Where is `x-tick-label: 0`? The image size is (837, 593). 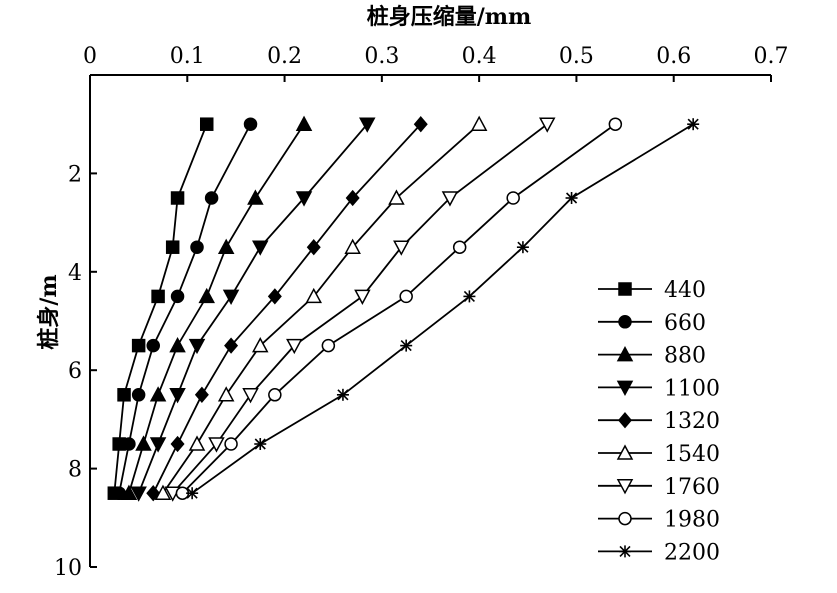 x-tick-label: 0 is located at coordinates (90, 56).